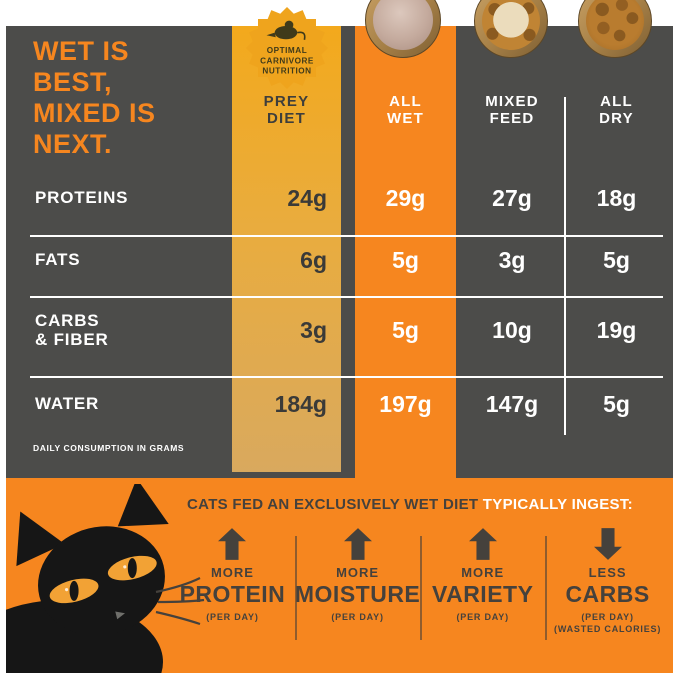  I want to click on optimal-nutrition-badge: OPTIMAL CARNIVORE NUTRITION, so click(287, 48).